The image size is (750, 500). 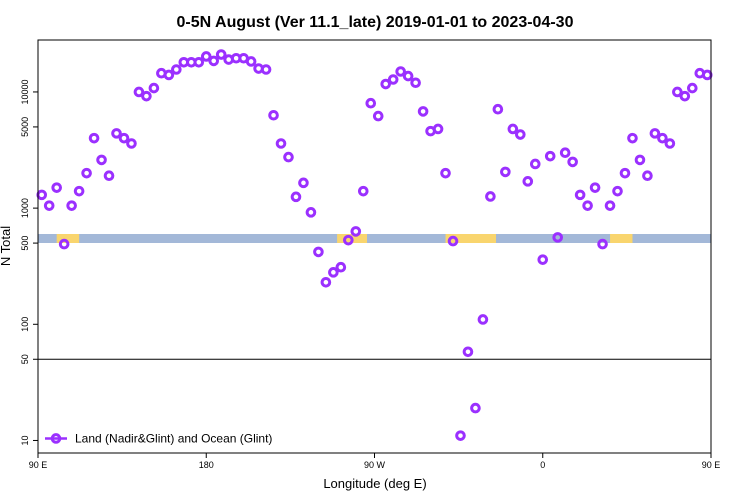 What do you see at coordinates (173, 438) in the screenshot?
I see `legend-label: Land (Nadir&Glint) and Ocean (Glint)` at bounding box center [173, 438].